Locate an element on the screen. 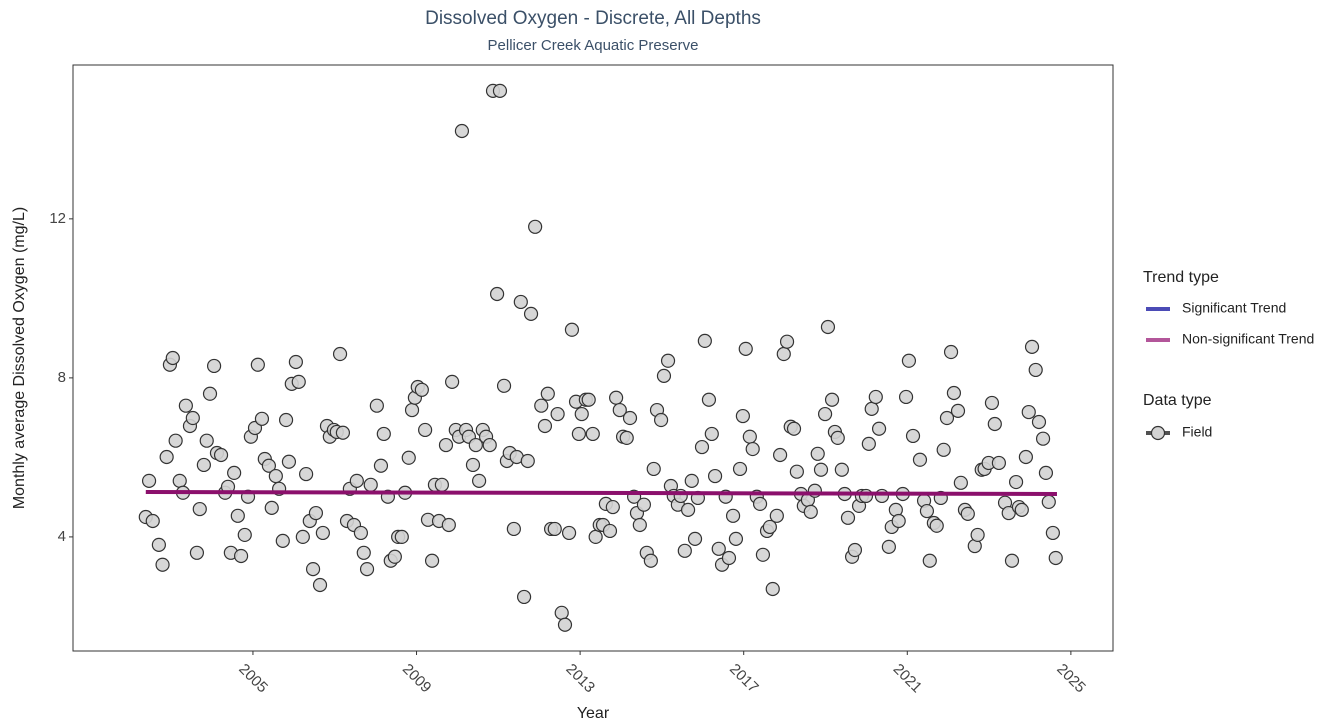 This screenshot has width=1343, height=728. chart-subtitle: Pellicer Creek Aquatic Preserve is located at coordinates (593, 45).